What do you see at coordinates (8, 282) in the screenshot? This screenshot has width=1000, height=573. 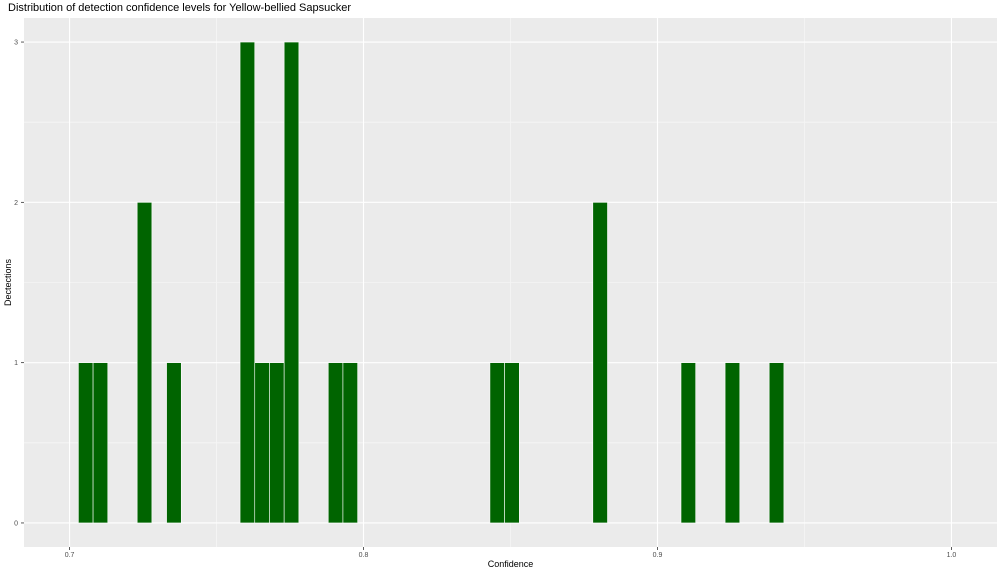 I see `y-axis-title: Dectections` at bounding box center [8, 282].